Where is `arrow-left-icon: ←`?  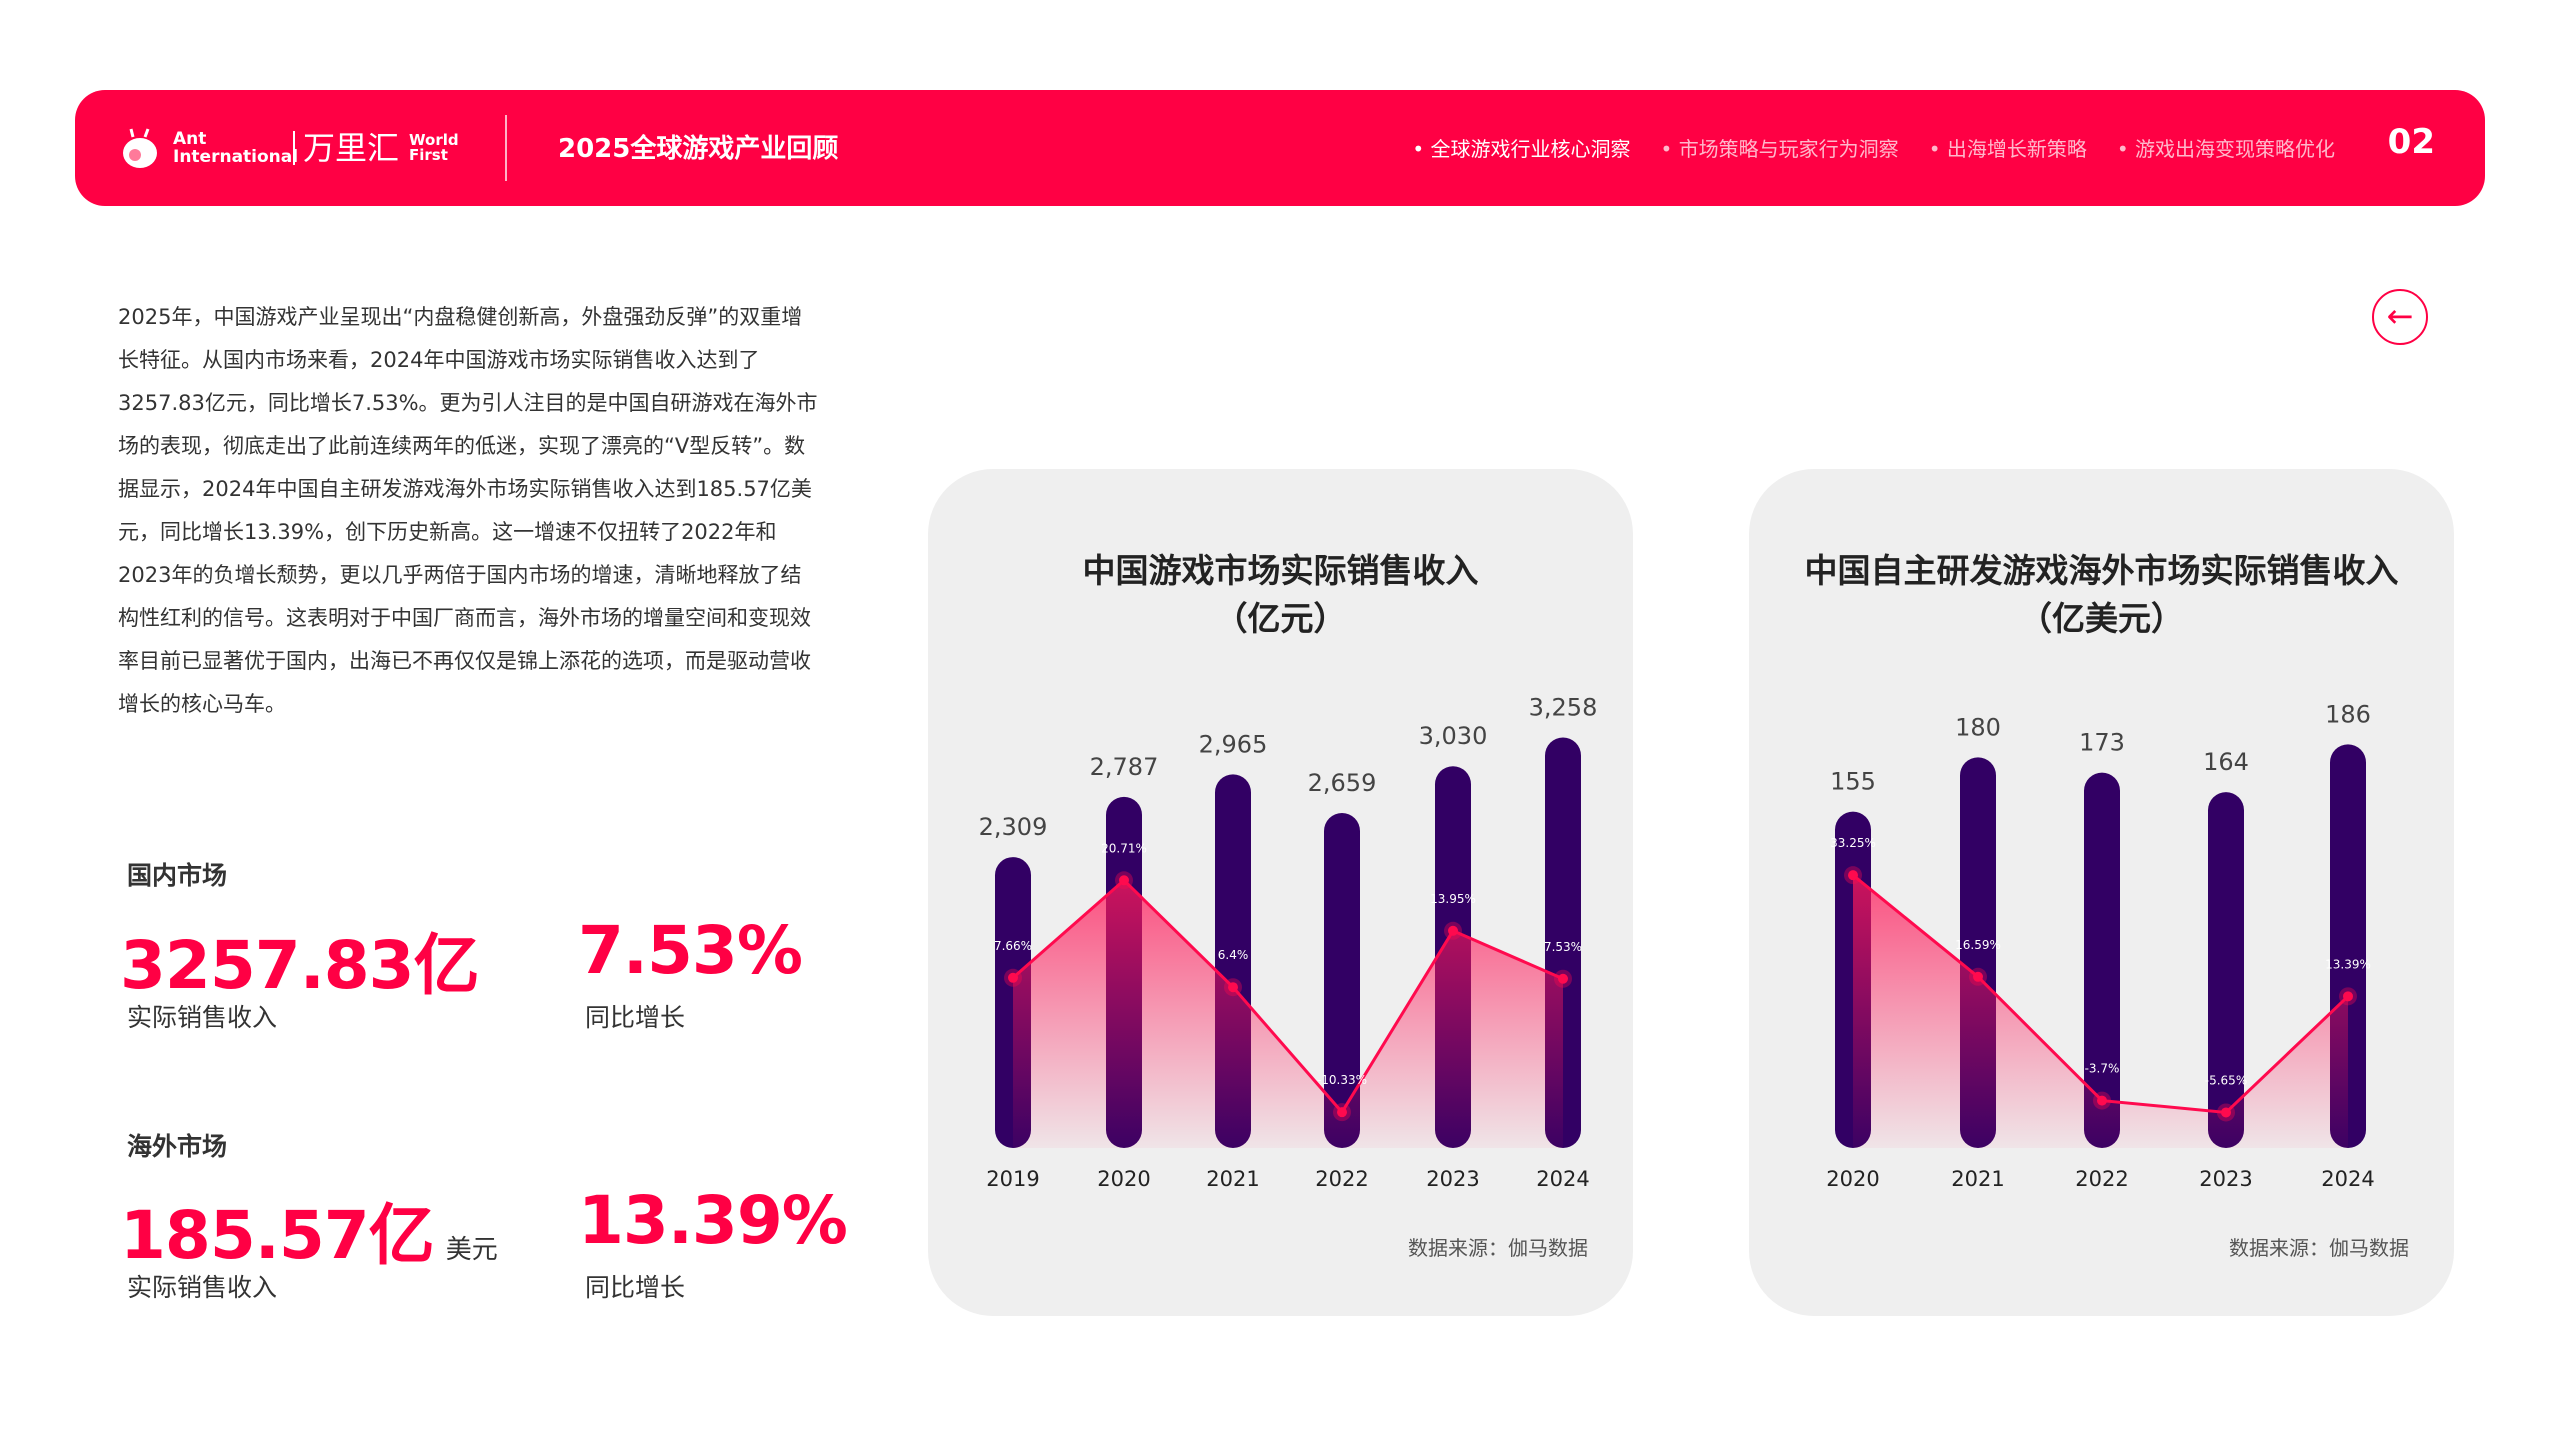
arrow-left-icon: ← is located at coordinates (2400, 316).